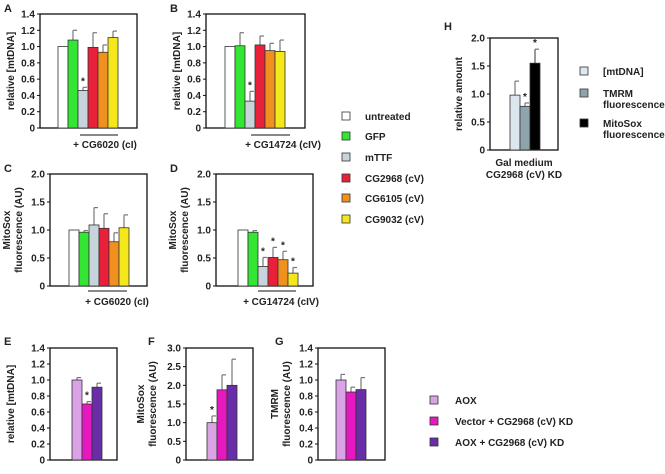 Image resolution: width=665 pixels, height=474 pixels. What do you see at coordinates (174, 9) in the screenshot?
I see `panel-label: B` at bounding box center [174, 9].